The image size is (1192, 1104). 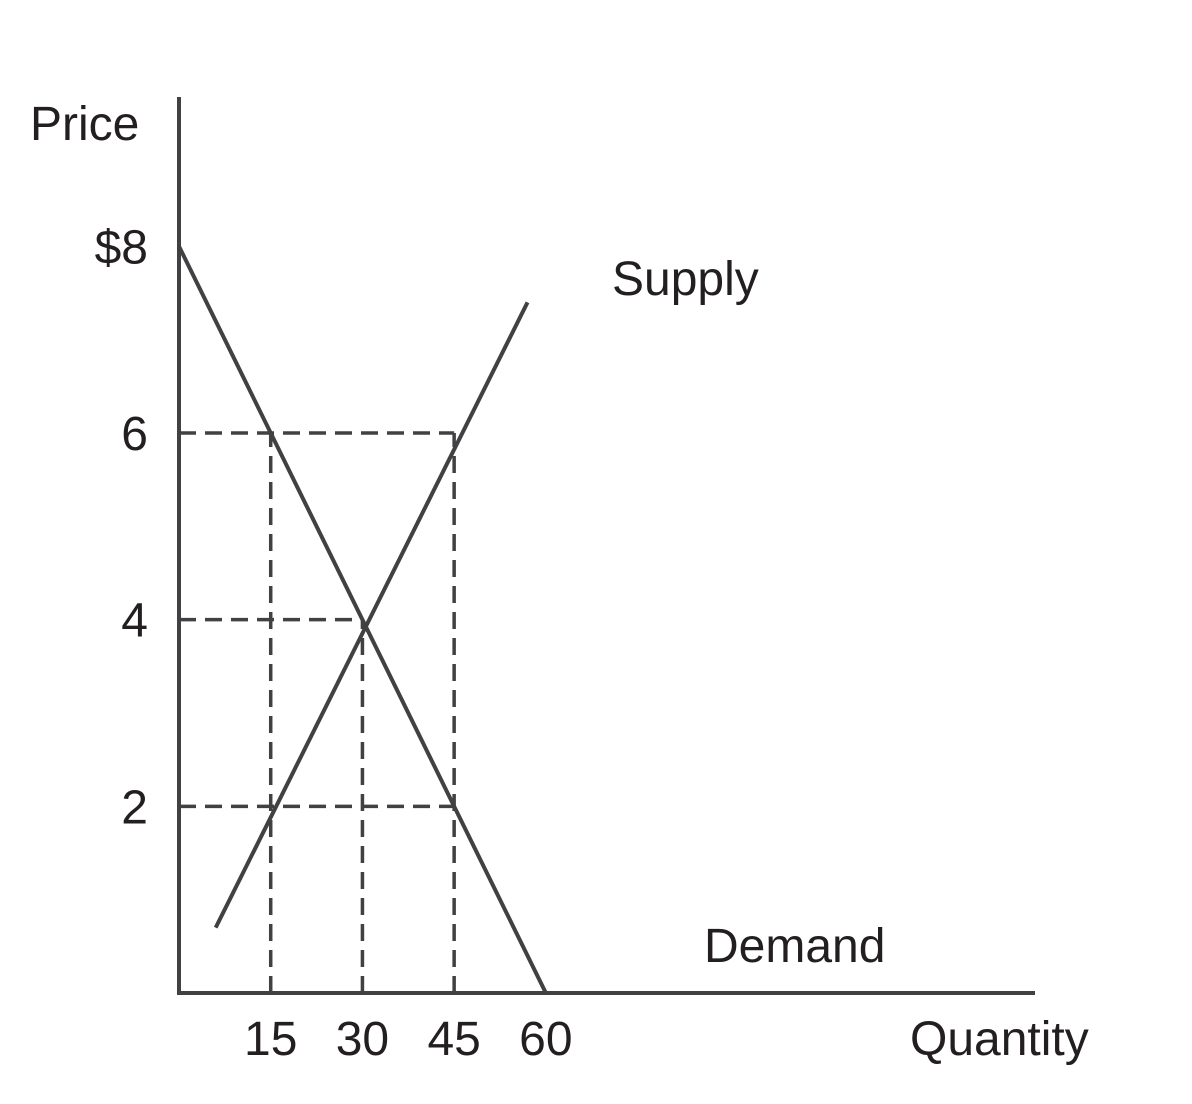 What do you see at coordinates (317, 712) in the screenshot?
I see `reference-lines` at bounding box center [317, 712].